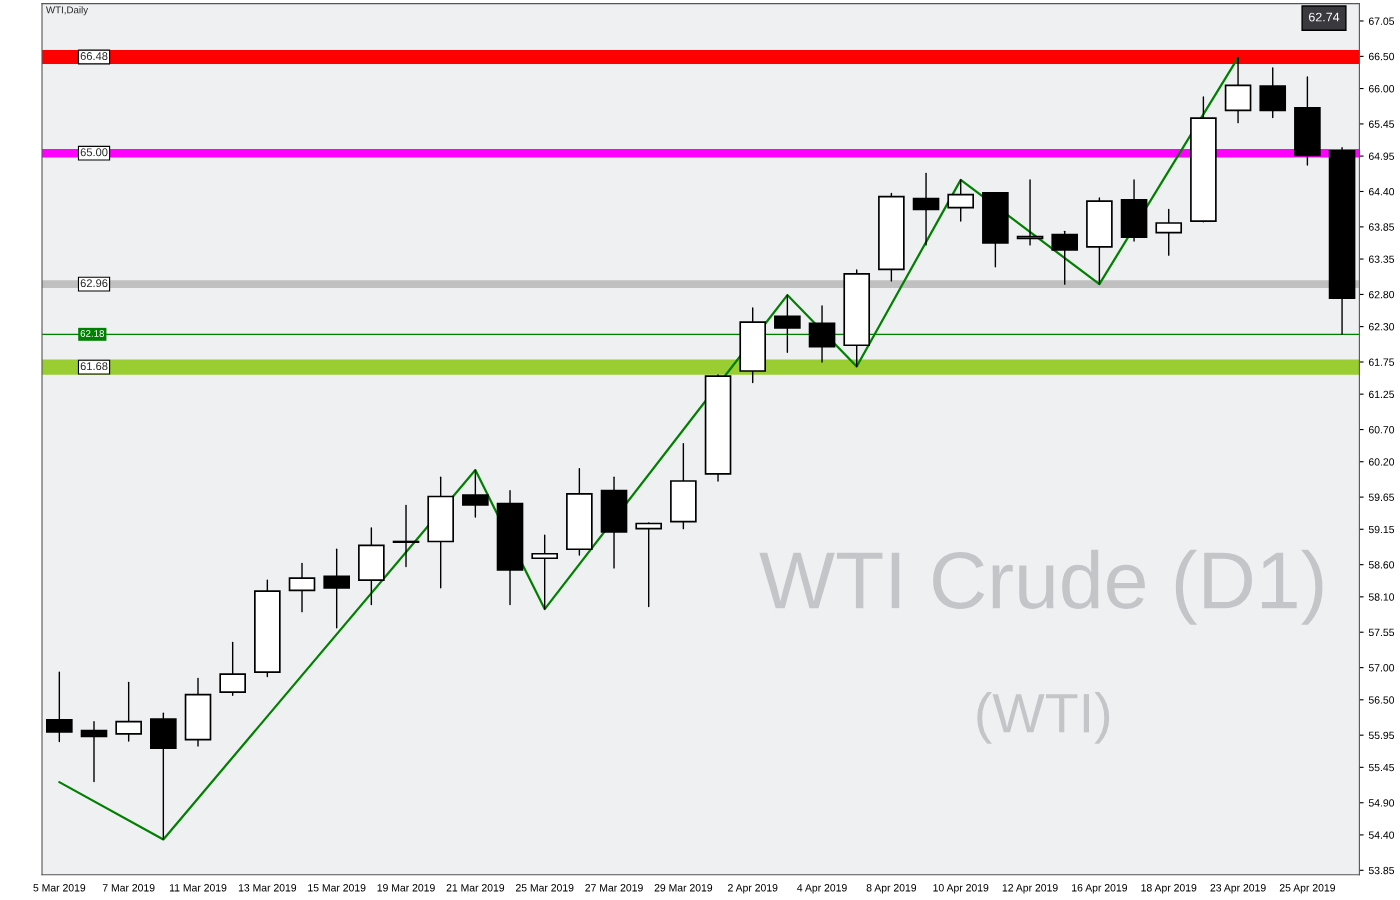 This screenshot has height=900, width=1400. What do you see at coordinates (1381, 89) in the screenshot?
I see `y-tick-label: 66.00` at bounding box center [1381, 89].